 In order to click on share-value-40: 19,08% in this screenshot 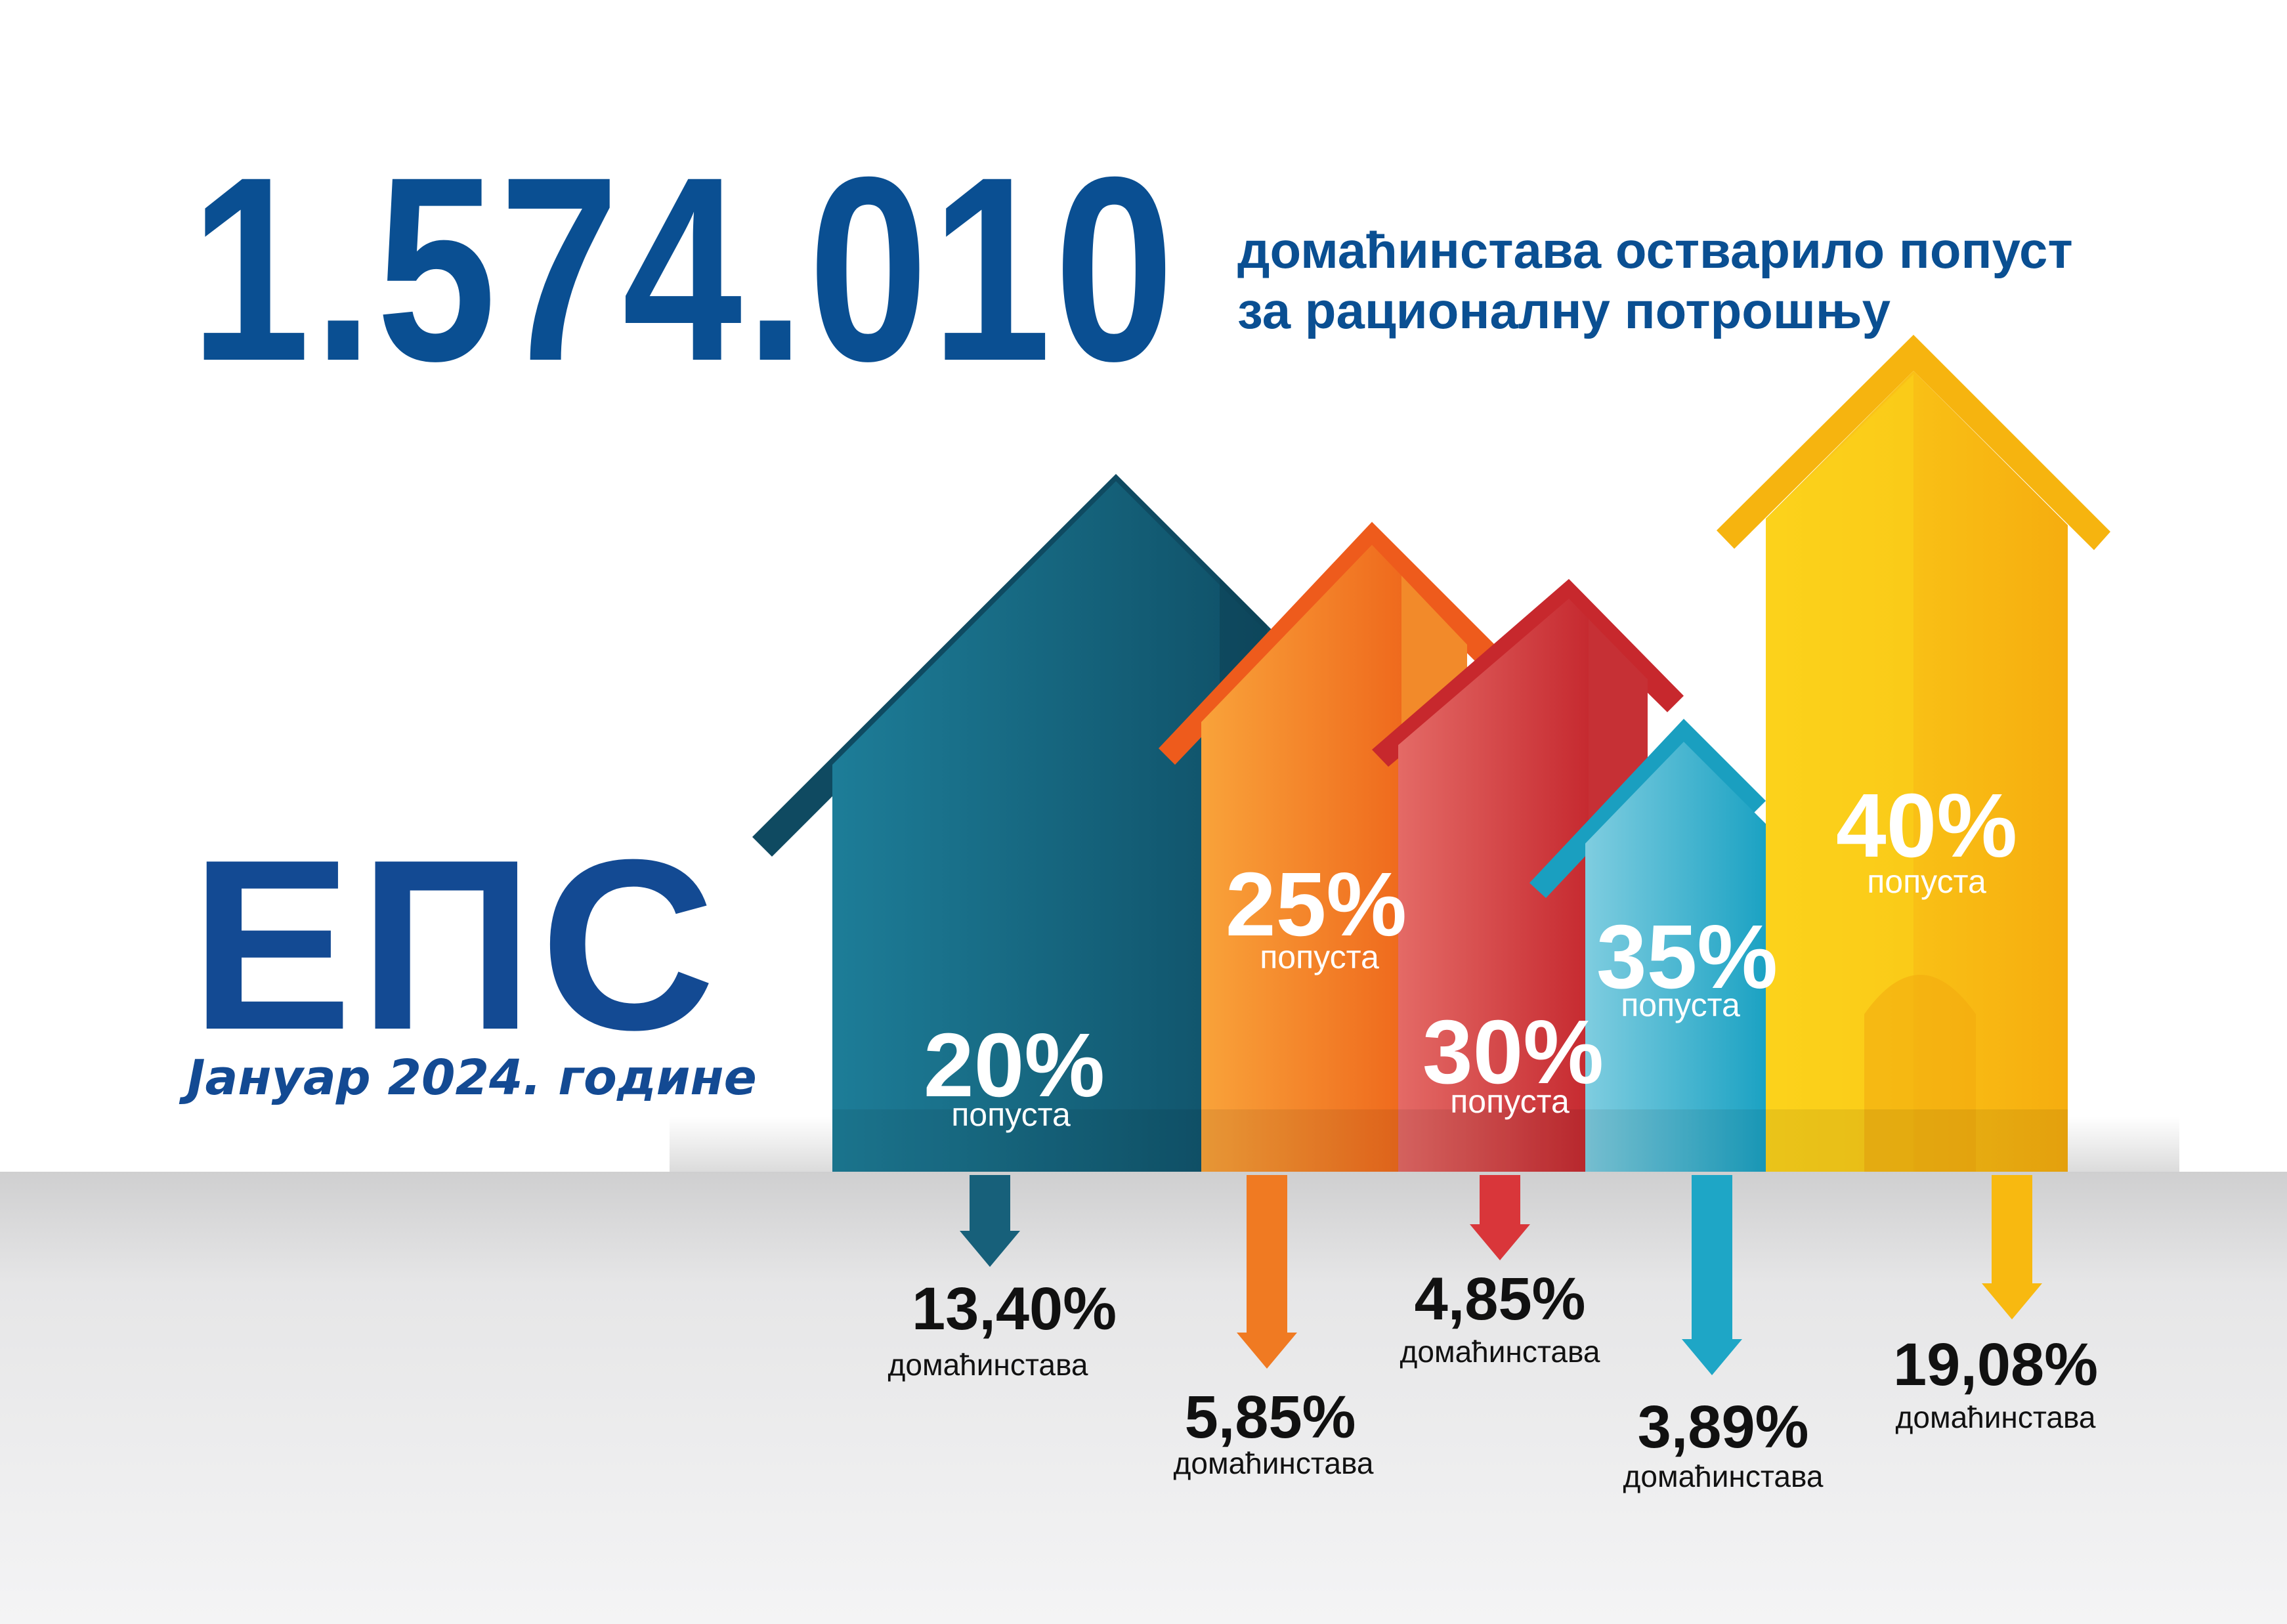, I will do `click(1995, 1365)`.